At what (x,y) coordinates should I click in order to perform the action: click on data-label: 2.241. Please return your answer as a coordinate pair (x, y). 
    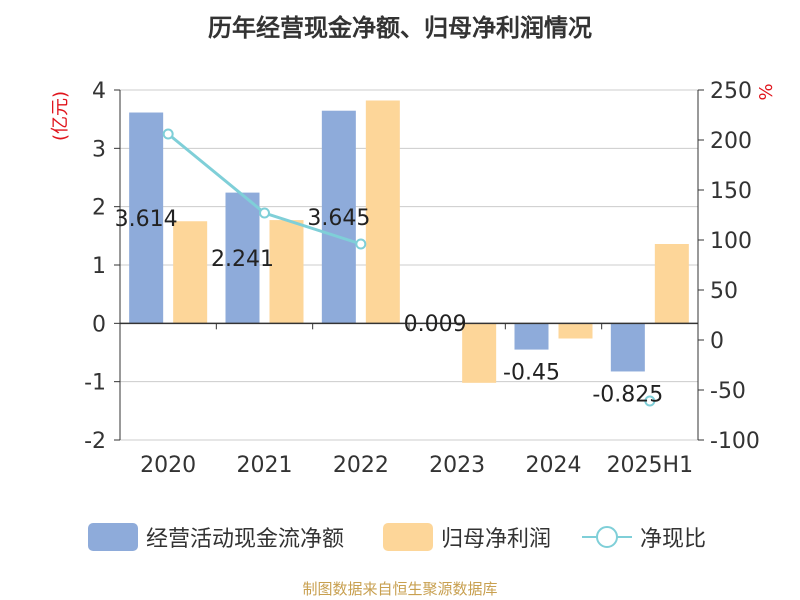
    Looking at the image, I should click on (242, 259).